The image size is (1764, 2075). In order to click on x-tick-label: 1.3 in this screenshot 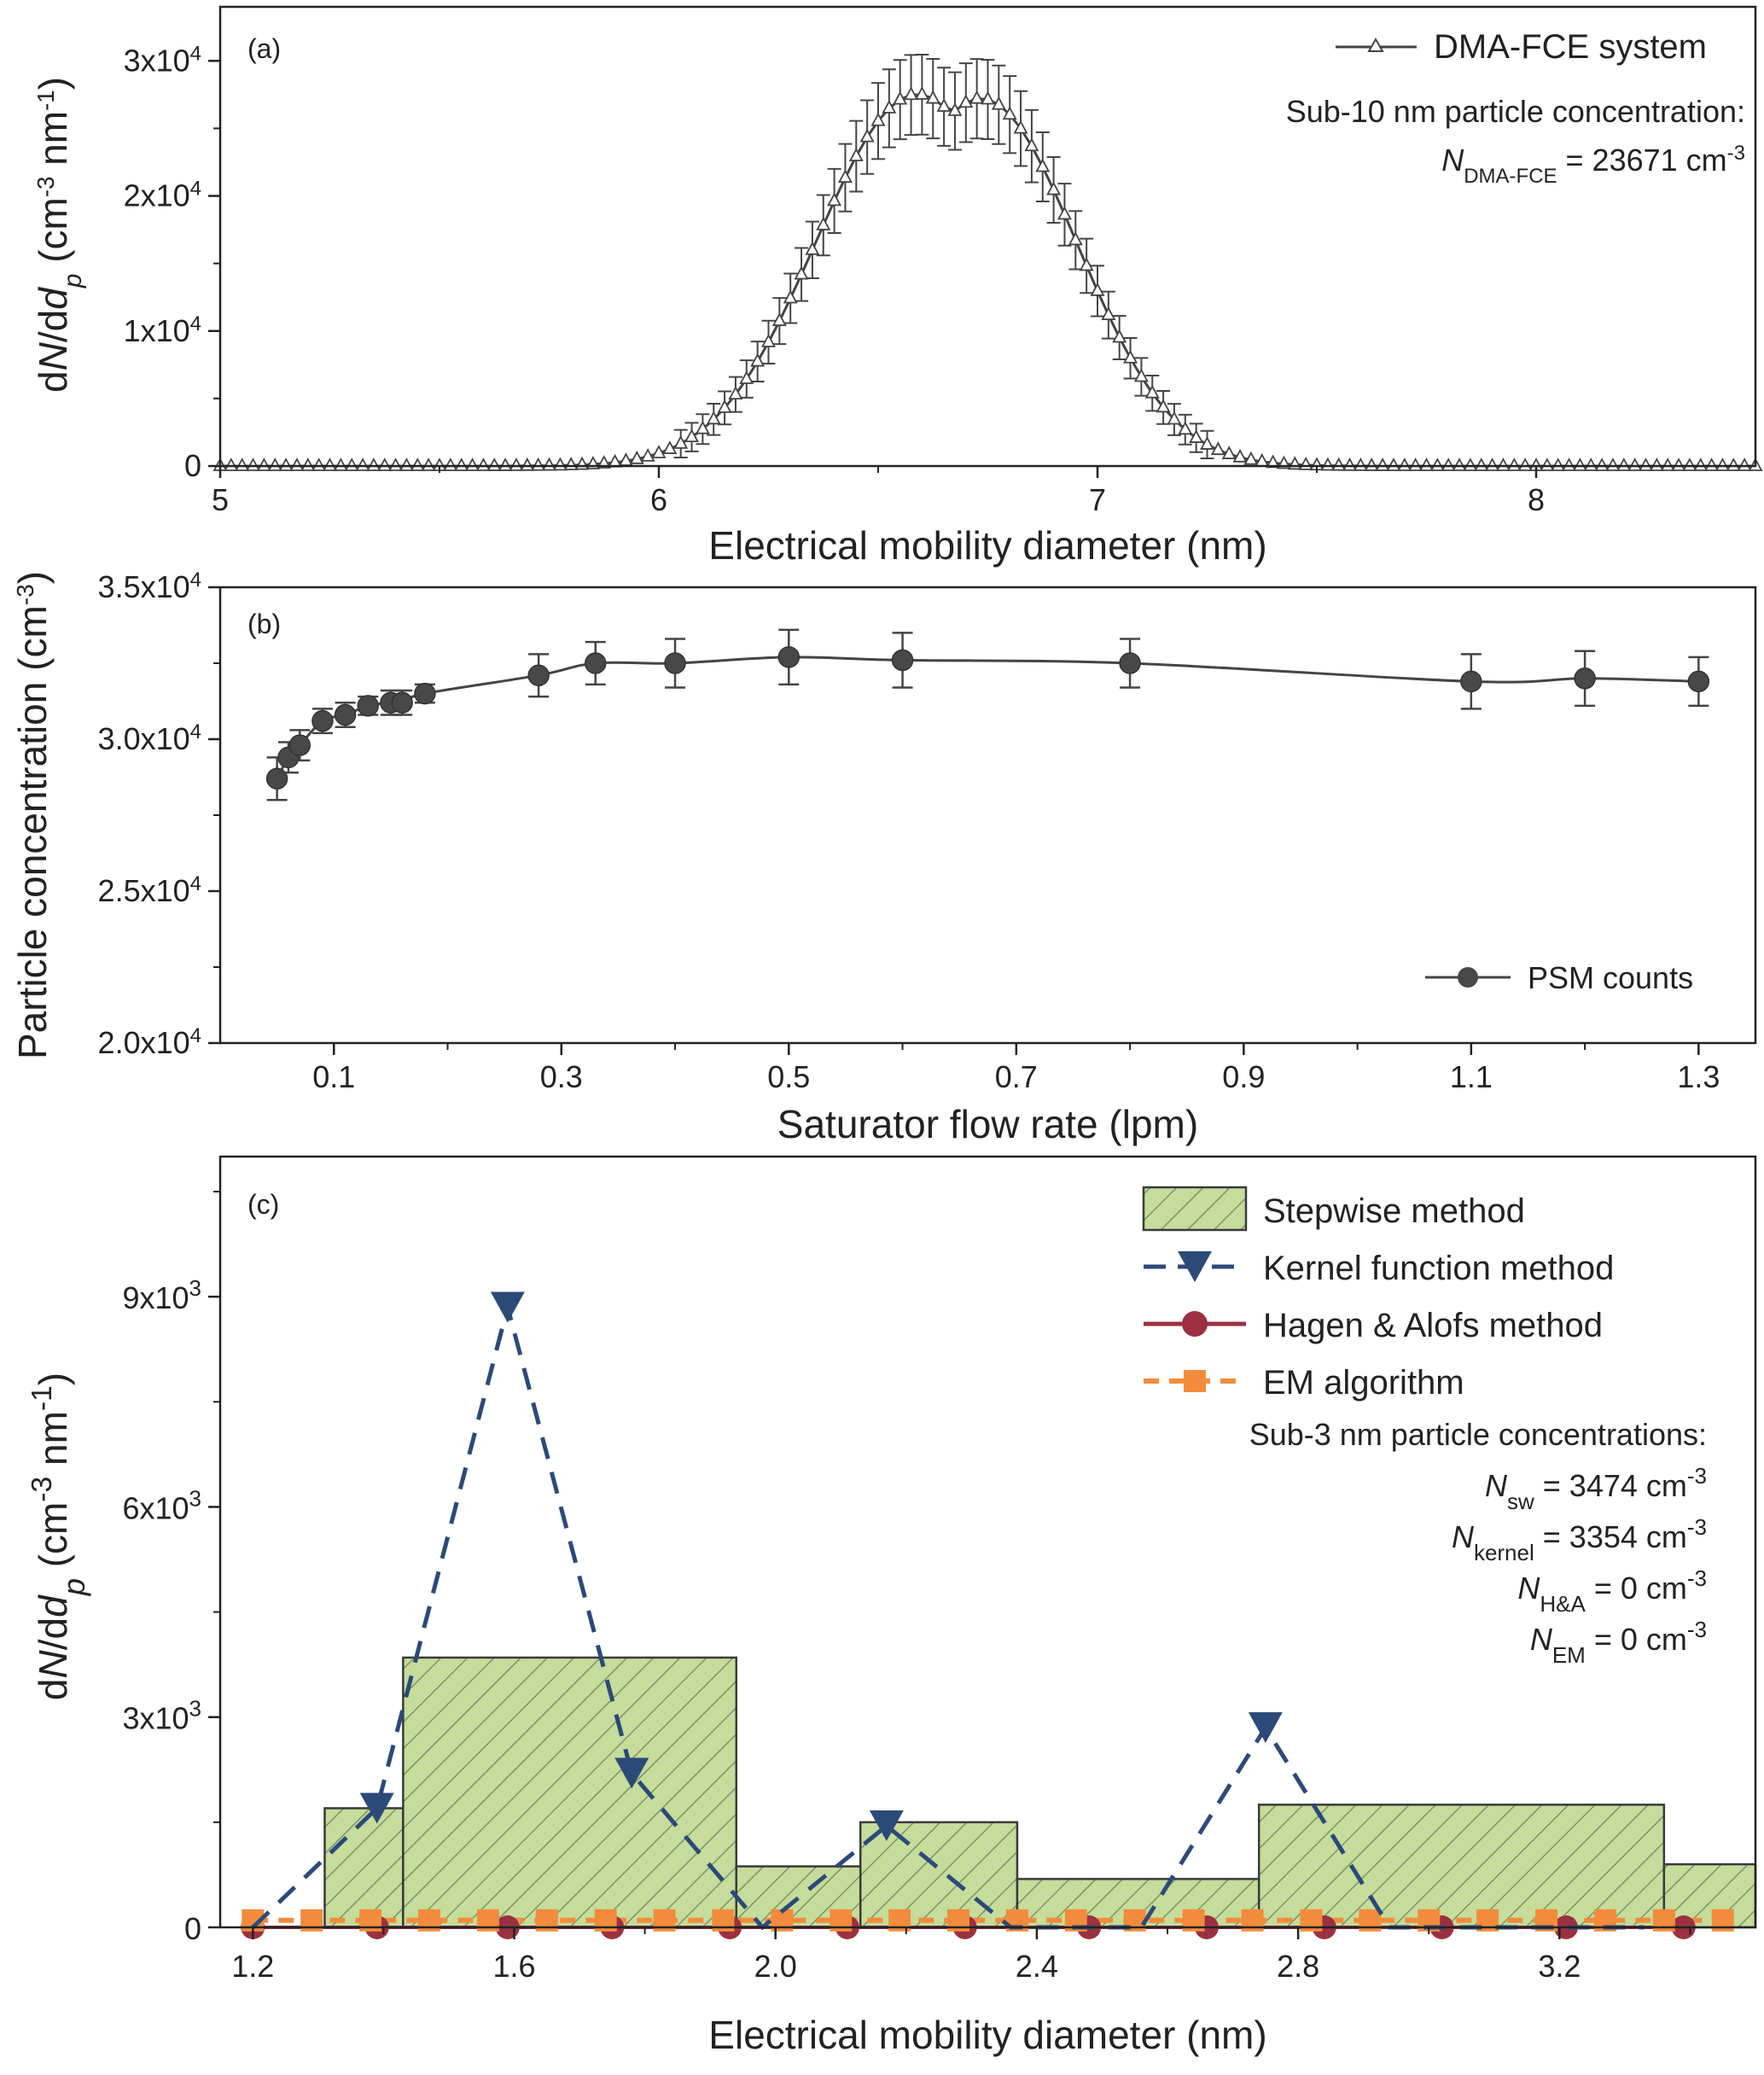, I will do `click(1699, 1076)`.